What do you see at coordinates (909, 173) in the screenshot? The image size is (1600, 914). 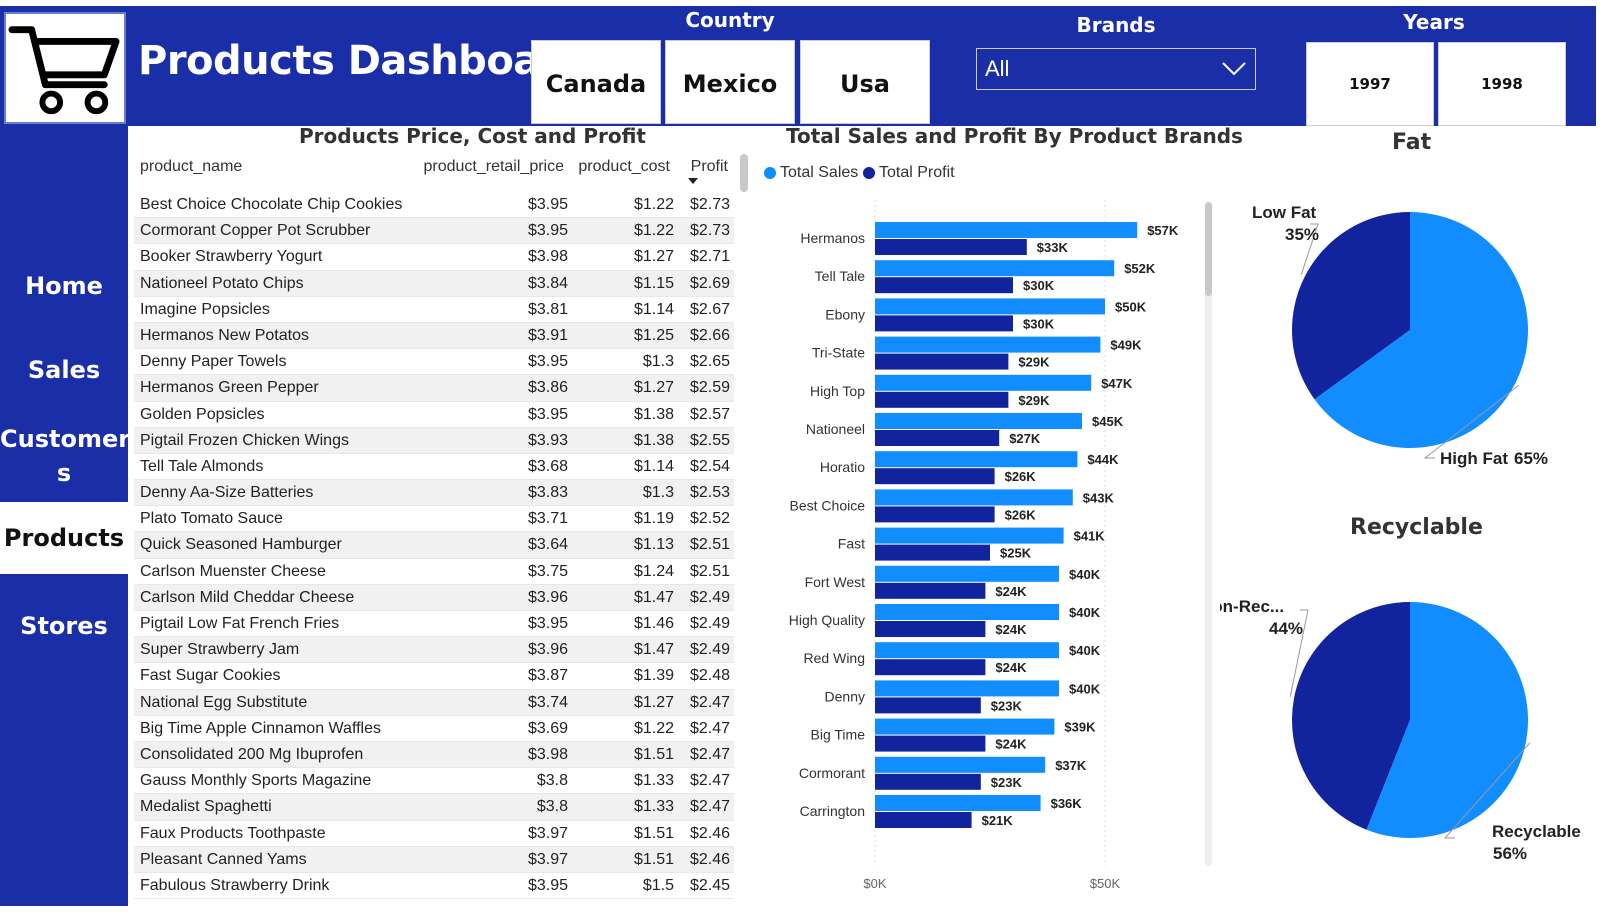 I see `legend-item-total-profit: Total Profit` at bounding box center [909, 173].